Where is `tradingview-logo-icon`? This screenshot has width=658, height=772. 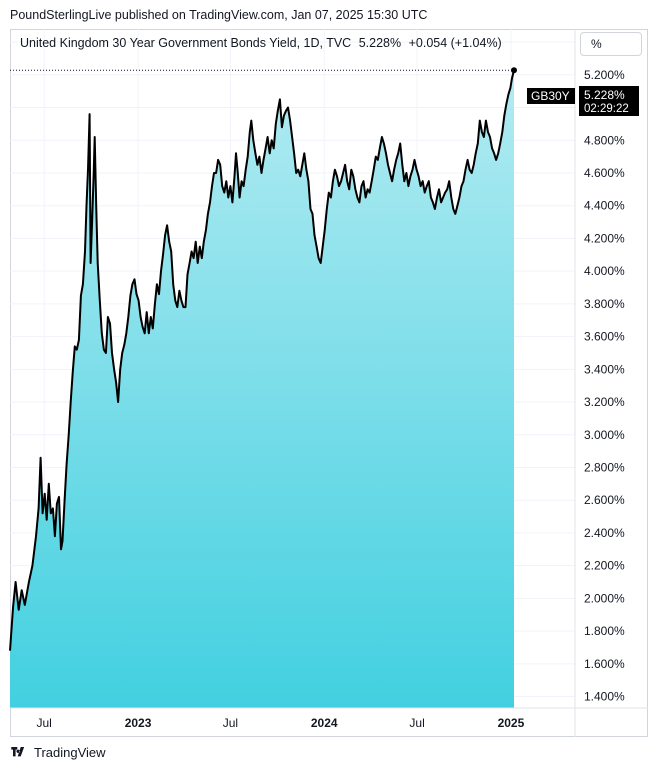
tradingview-logo-icon is located at coordinates (18, 751).